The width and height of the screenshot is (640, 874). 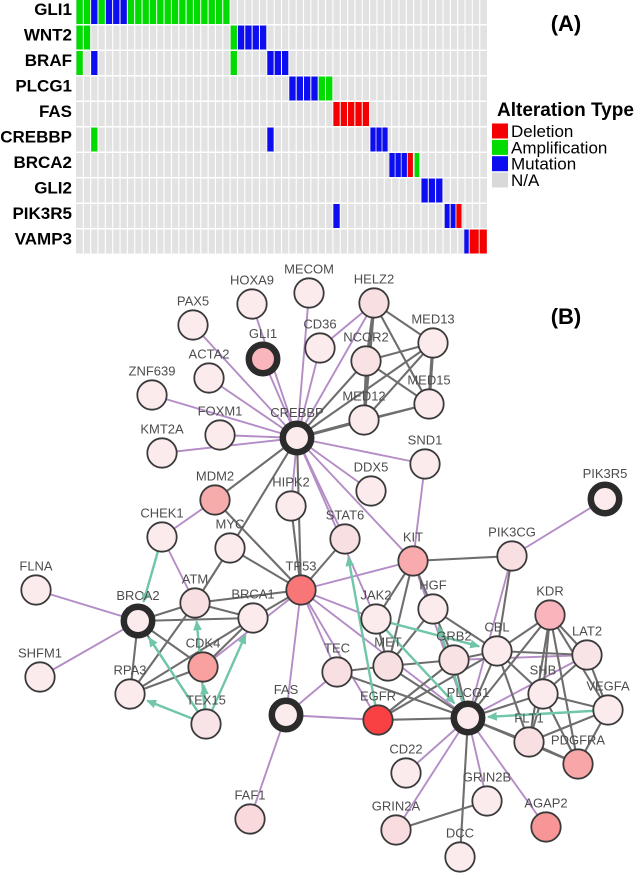 I want to click on svg-text: GRIN2A, so click(x=396, y=806).